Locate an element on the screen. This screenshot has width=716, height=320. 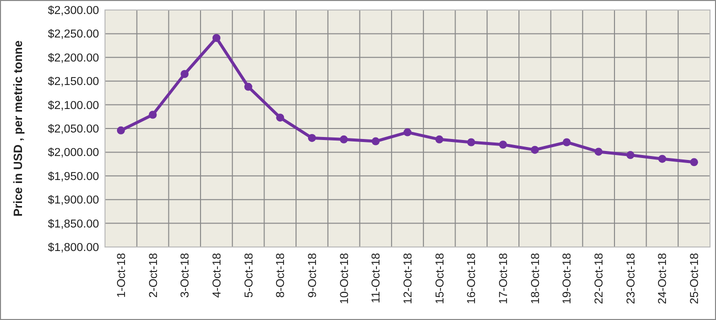
x-tick-label: 5-Oct-18 is located at coordinates (249, 275).